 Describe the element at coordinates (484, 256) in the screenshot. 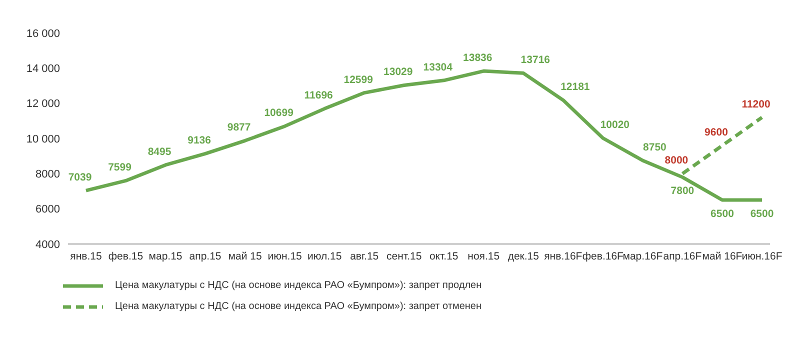

I see `x-tick-label: ноя.15` at that location.